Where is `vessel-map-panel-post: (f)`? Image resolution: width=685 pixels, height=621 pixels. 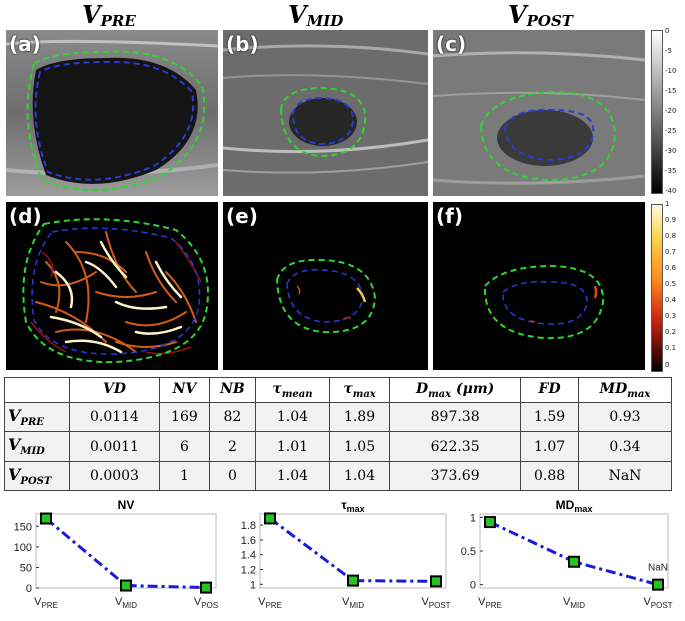 vessel-map-panel-post: (f) is located at coordinates (539, 286).